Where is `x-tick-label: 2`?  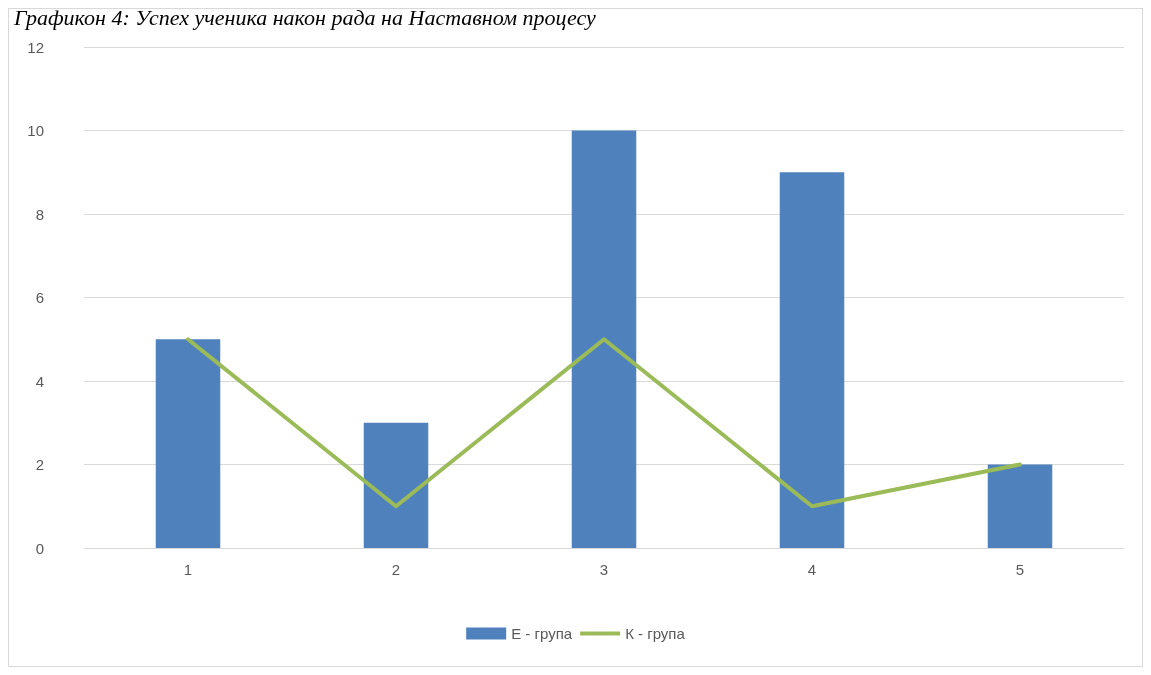 x-tick-label: 2 is located at coordinates (396, 569).